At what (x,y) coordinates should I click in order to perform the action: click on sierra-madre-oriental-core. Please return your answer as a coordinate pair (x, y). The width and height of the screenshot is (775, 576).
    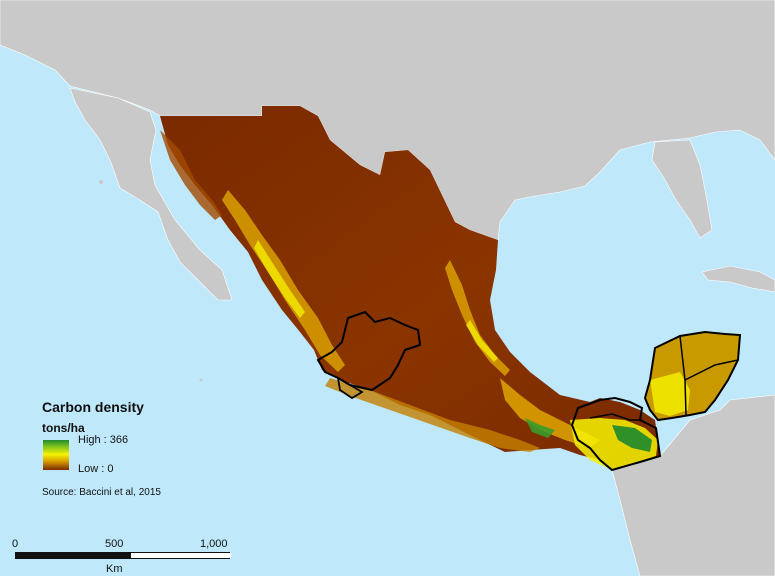
    Looking at the image, I should click on (482, 341).